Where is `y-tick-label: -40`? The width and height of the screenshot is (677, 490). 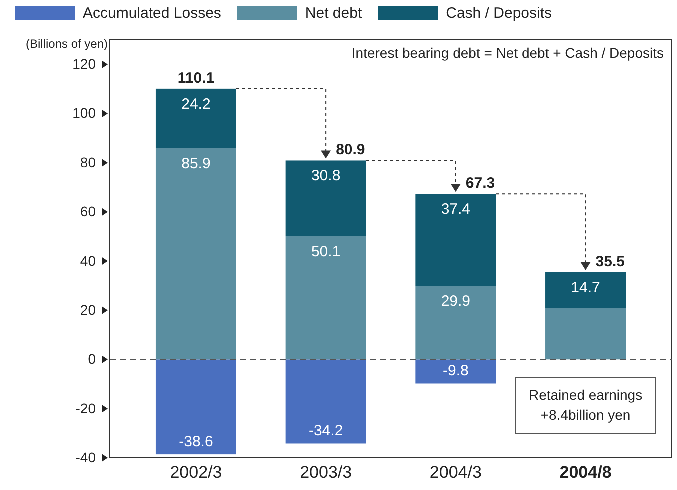
y-tick-label: -40 is located at coordinates (86, 457).